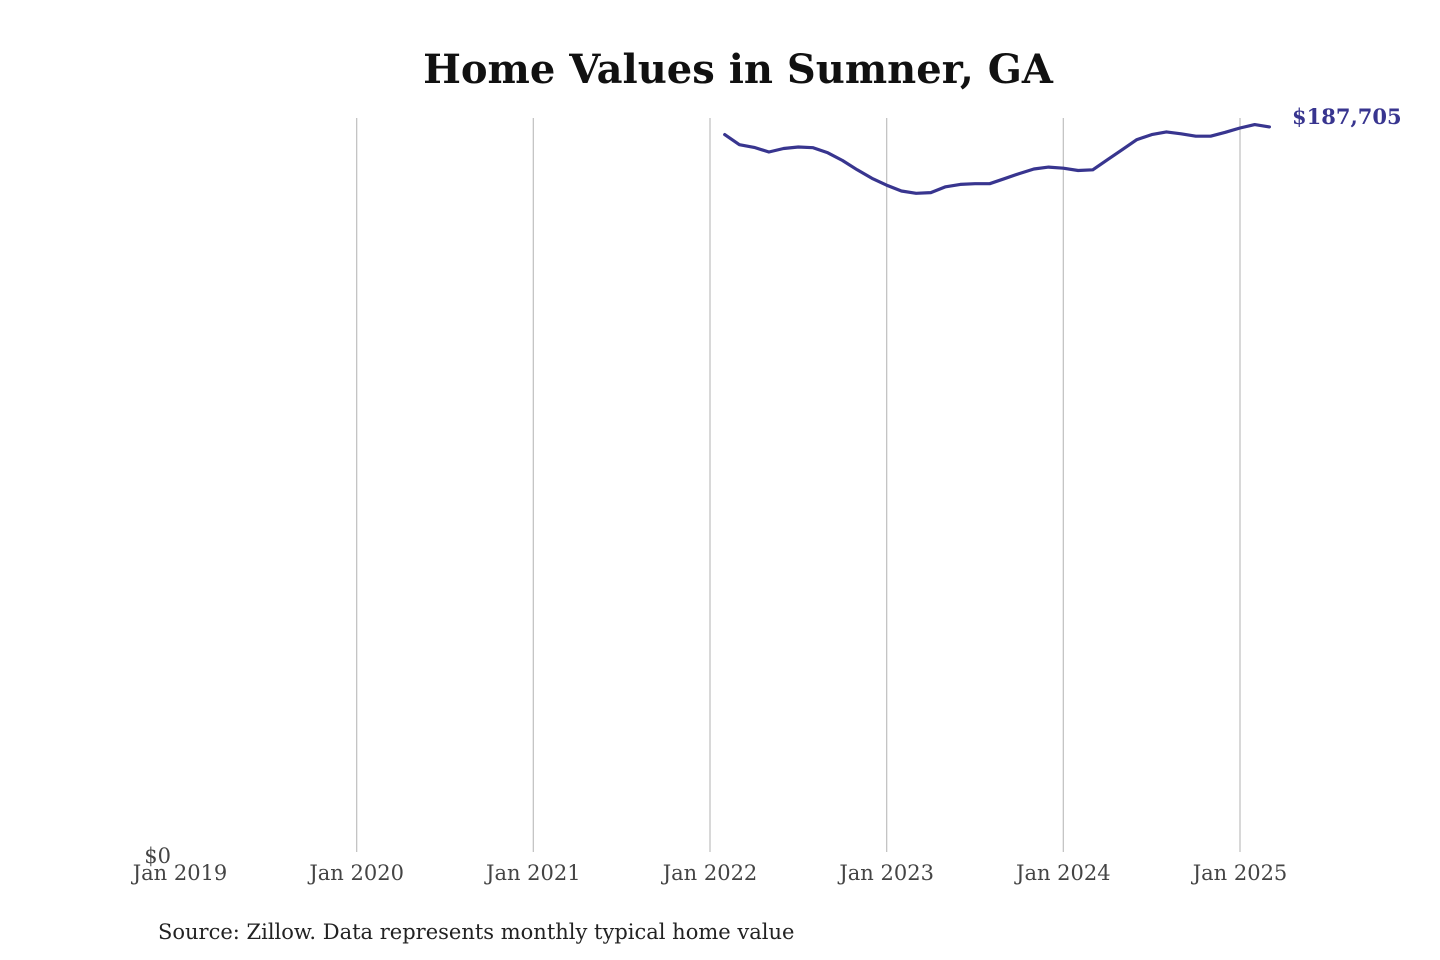 The width and height of the screenshot is (1440, 960). I want to click on x-tick-label: Jan 2021, so click(532, 873).